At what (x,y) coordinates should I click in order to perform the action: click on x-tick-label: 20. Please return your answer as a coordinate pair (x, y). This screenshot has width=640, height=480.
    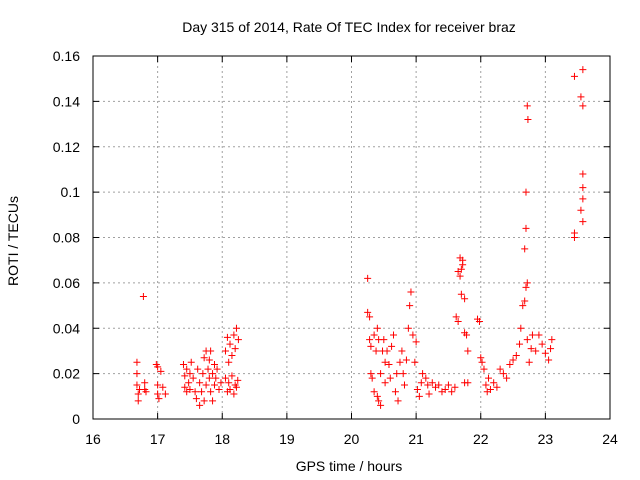
    Looking at the image, I should click on (352, 439).